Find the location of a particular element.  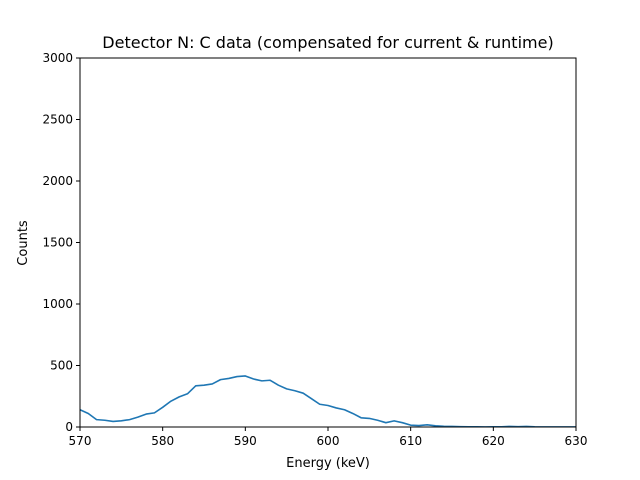

y-tick-label: 2500 is located at coordinates (57, 120).